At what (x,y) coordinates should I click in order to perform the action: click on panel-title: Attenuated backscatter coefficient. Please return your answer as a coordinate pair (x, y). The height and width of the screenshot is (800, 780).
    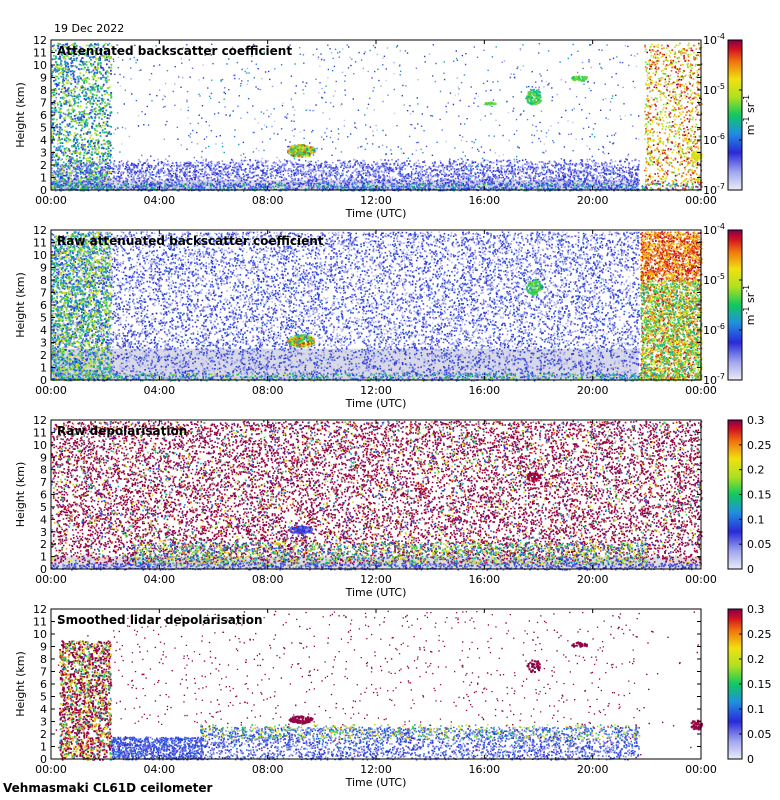
    Looking at the image, I should click on (174, 51).